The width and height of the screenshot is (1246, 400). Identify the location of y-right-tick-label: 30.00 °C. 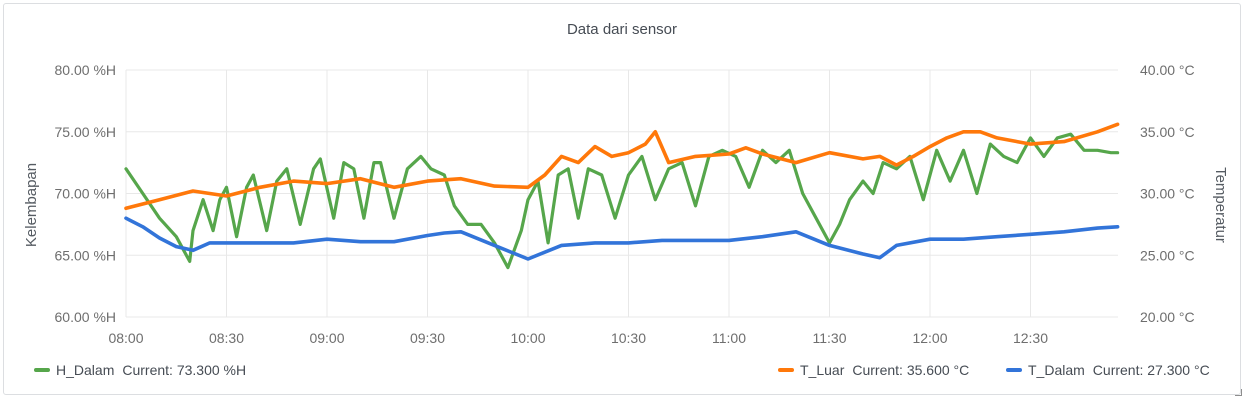
(1167, 194).